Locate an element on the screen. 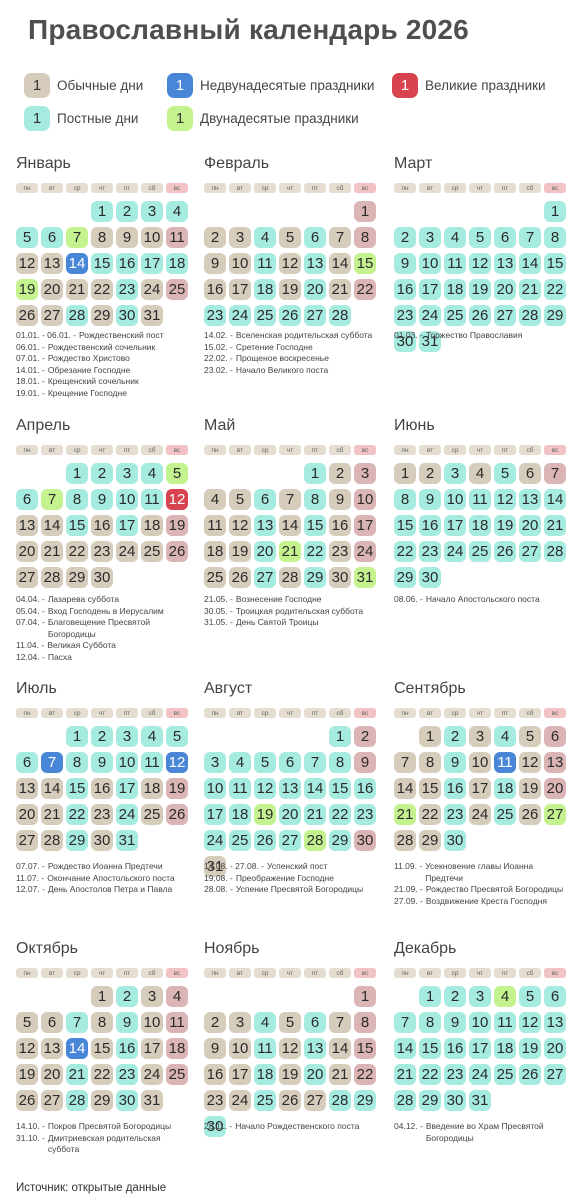 This screenshot has height=1200, width=580. holiday-text: Рождество Пресвятой Богородицы is located at coordinates (494, 889).